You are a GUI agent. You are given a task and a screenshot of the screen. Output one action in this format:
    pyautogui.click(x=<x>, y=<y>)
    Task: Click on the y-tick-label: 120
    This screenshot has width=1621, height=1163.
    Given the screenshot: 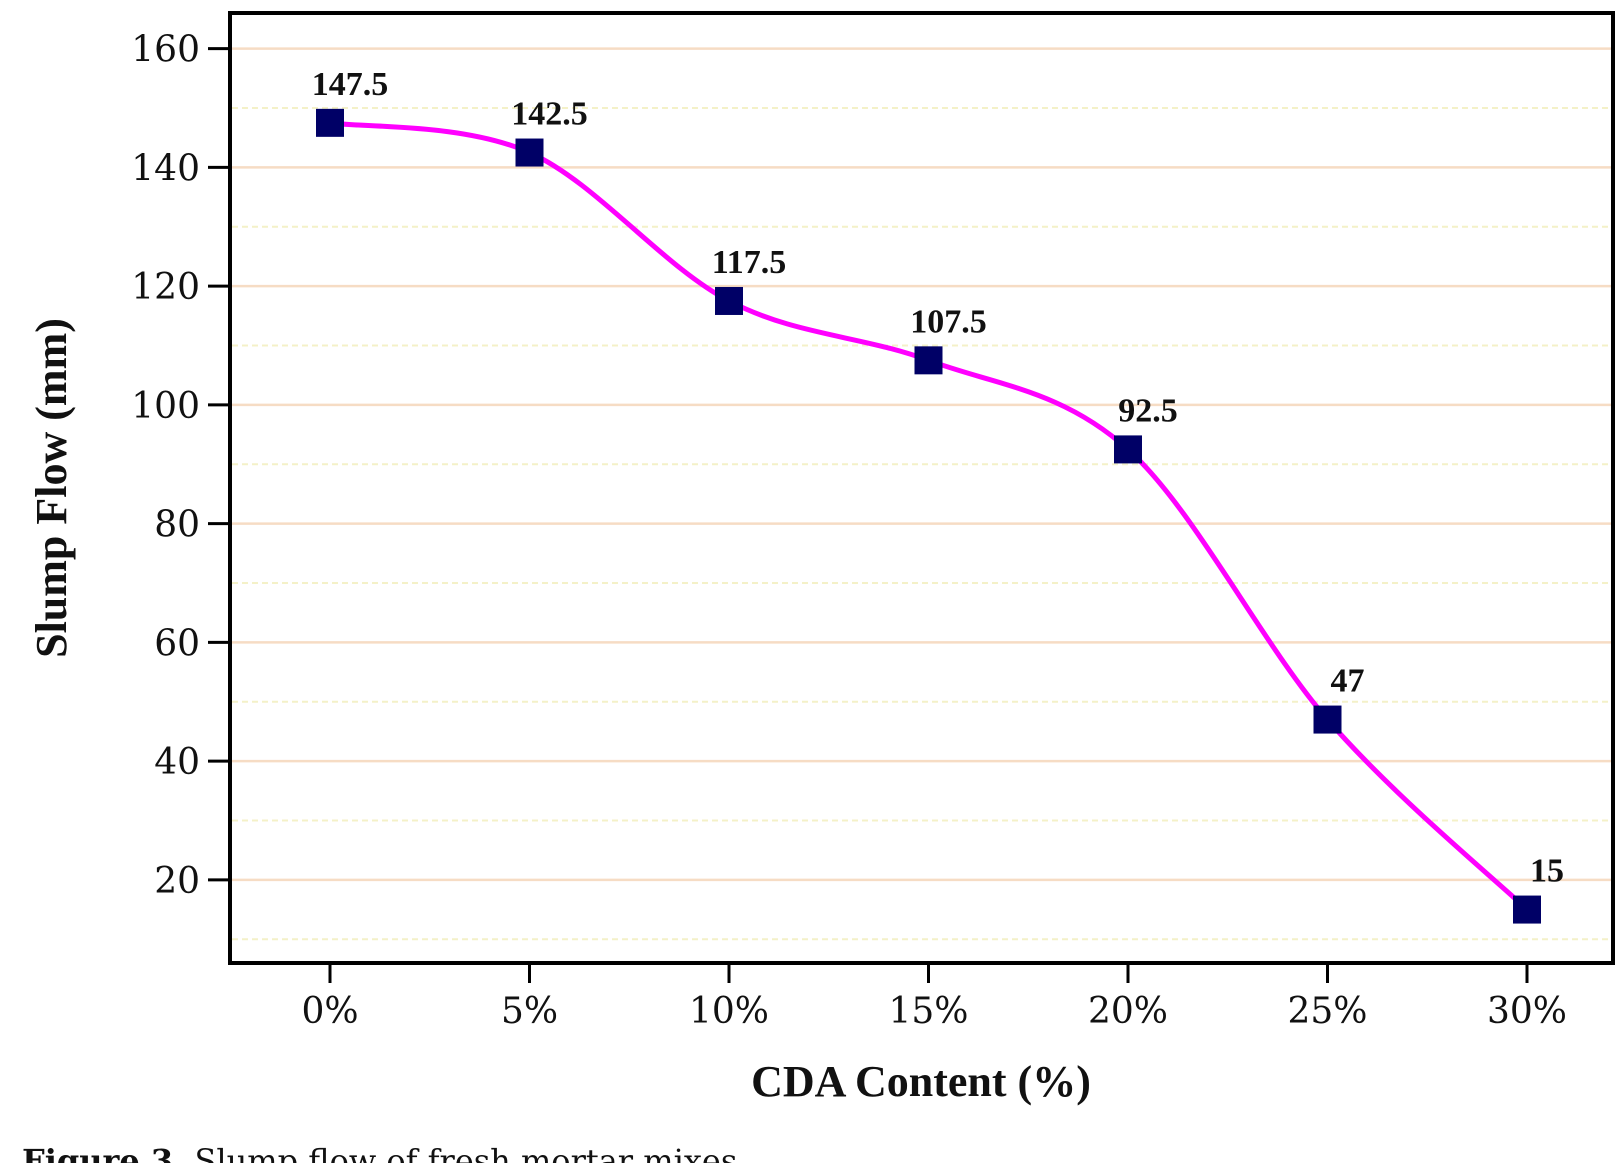 What is the action you would take?
    pyautogui.click(x=165, y=287)
    